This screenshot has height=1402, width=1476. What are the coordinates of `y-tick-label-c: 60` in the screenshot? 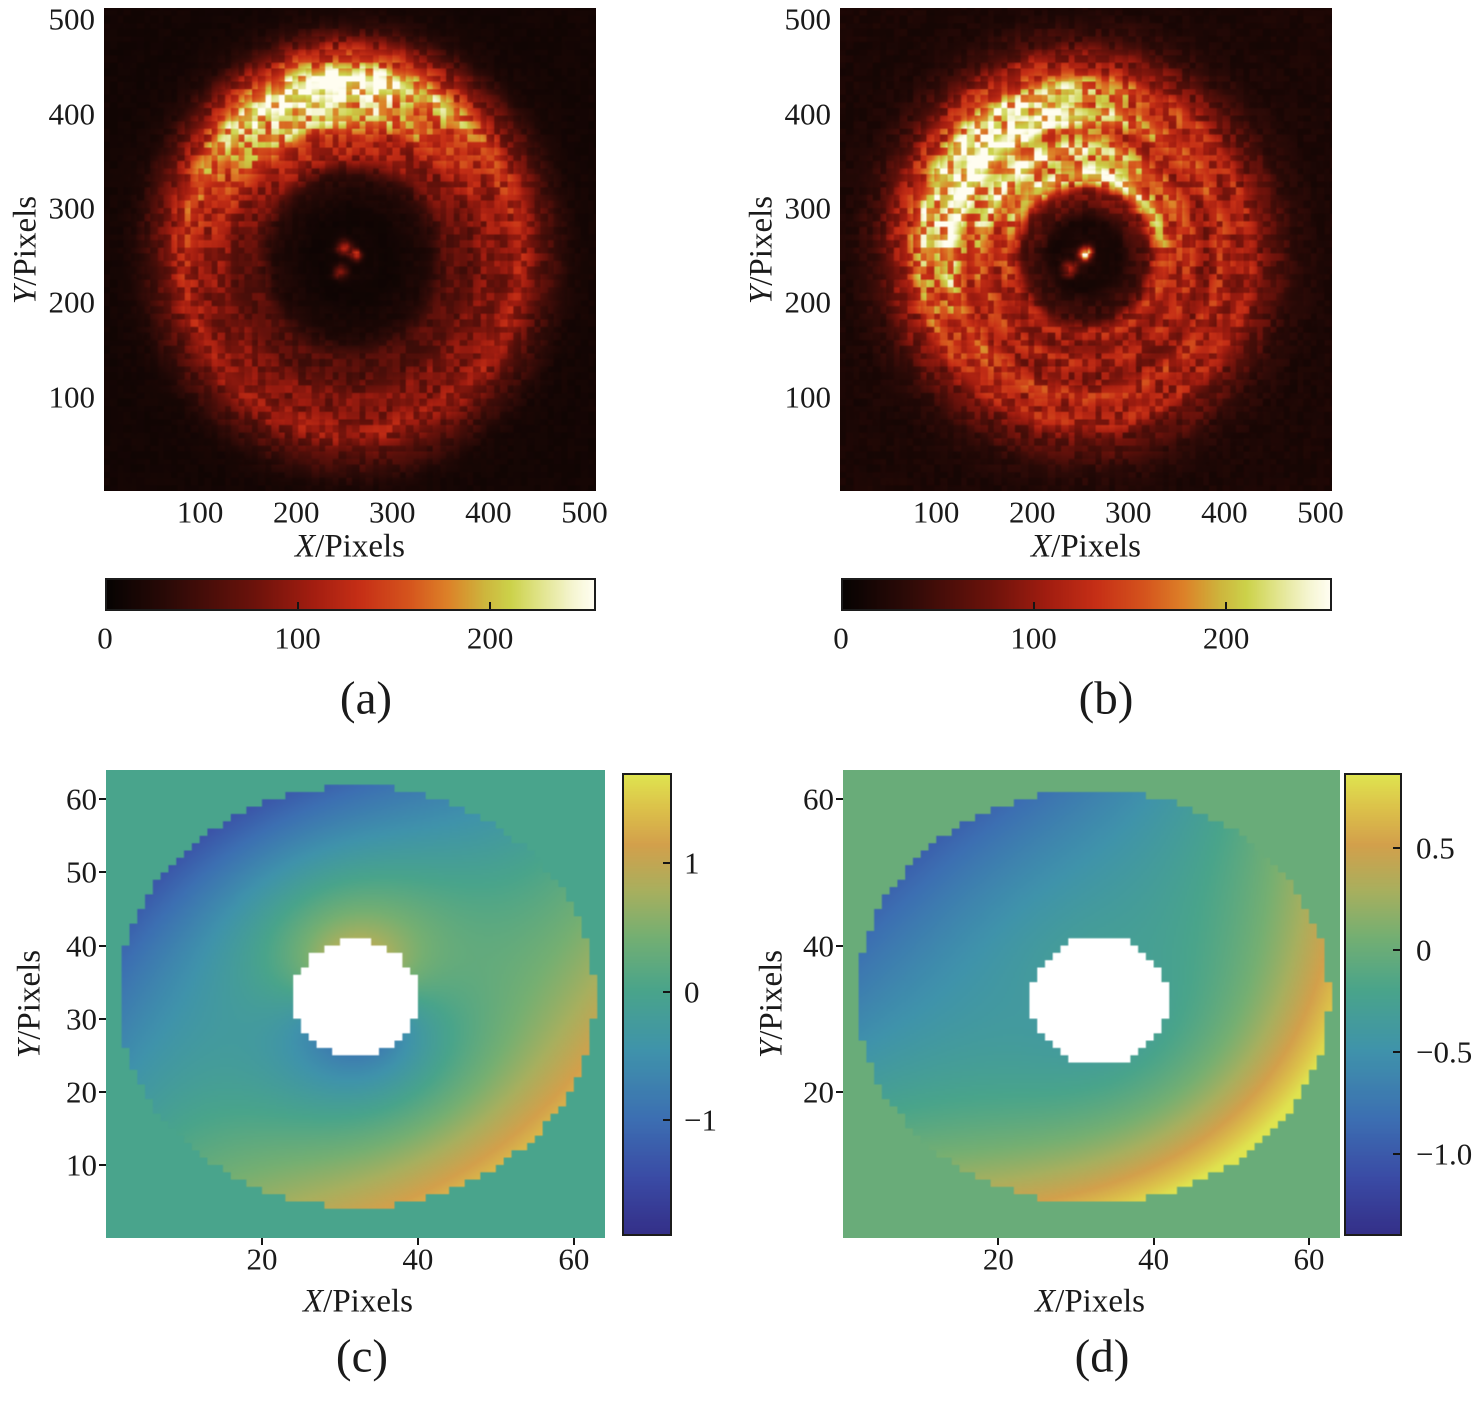 It's located at (81, 799).